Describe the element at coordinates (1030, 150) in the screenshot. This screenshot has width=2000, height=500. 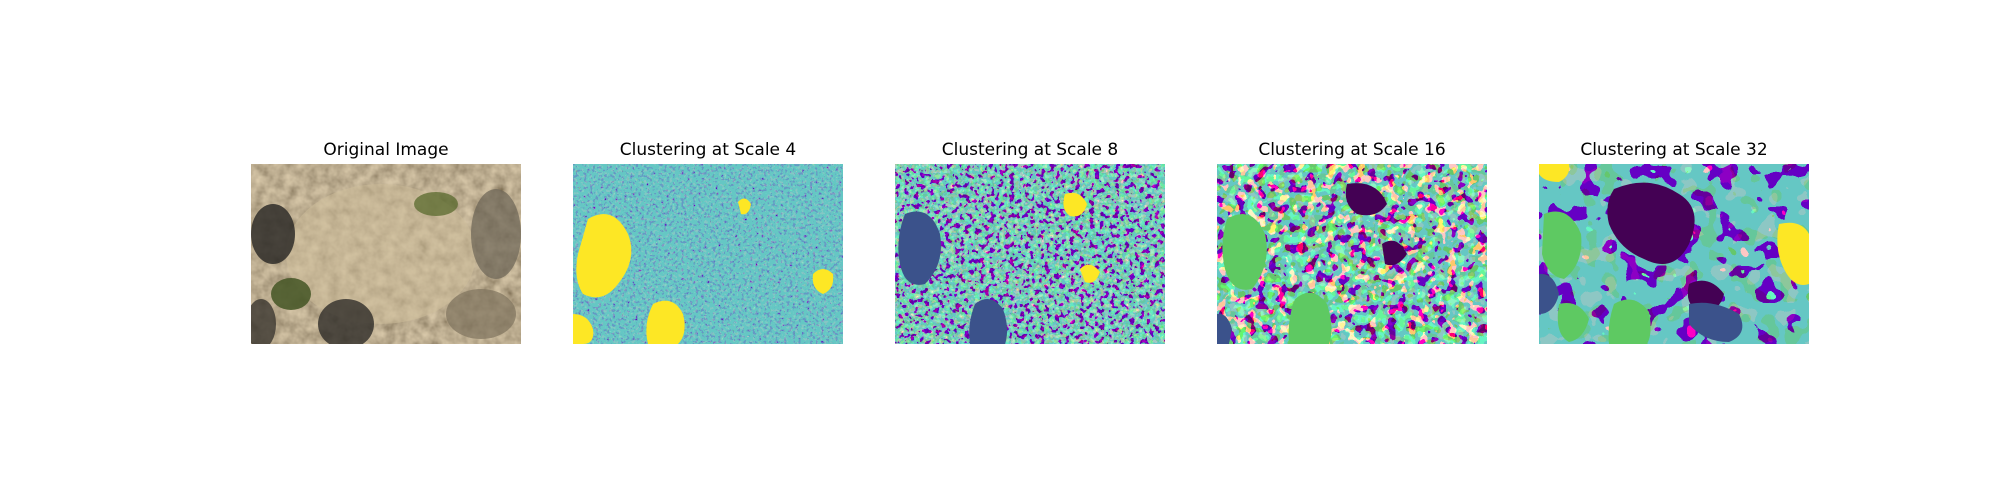
I see `panel-title: Clustering at Scale 8` at that location.